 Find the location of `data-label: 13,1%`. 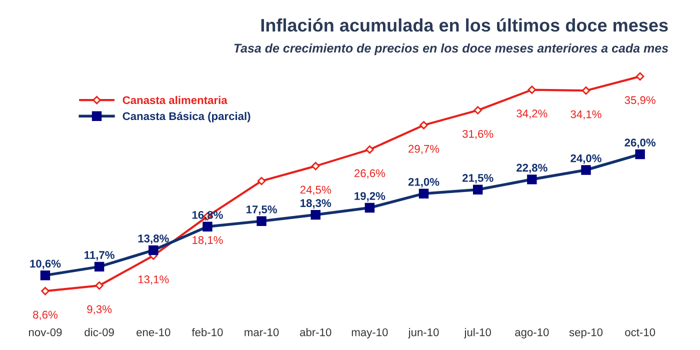

data-label: 13,1% is located at coordinates (153, 280).